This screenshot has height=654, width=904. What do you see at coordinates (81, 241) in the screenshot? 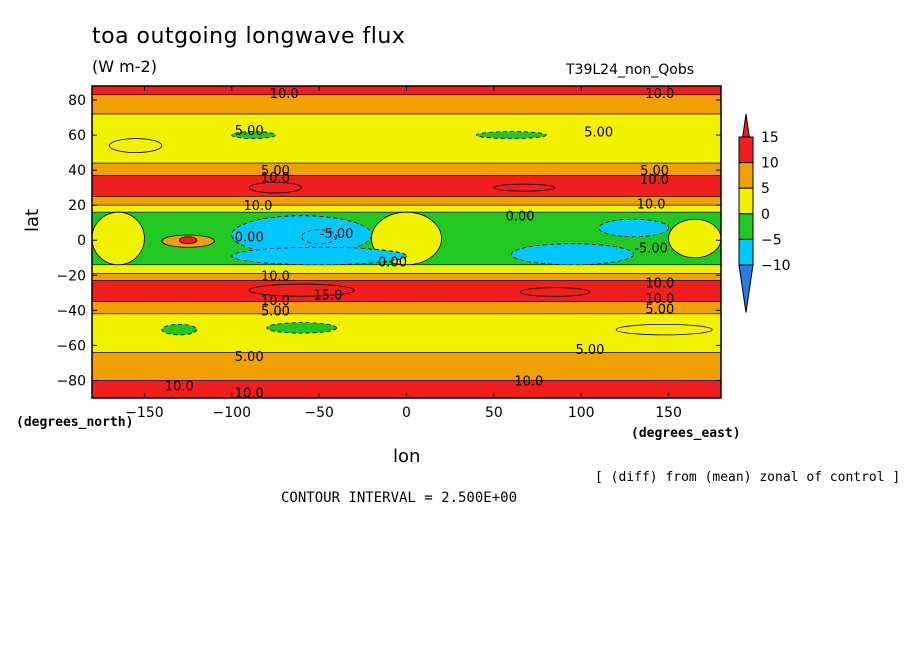
I see `y-tick-label: 0` at bounding box center [81, 241].